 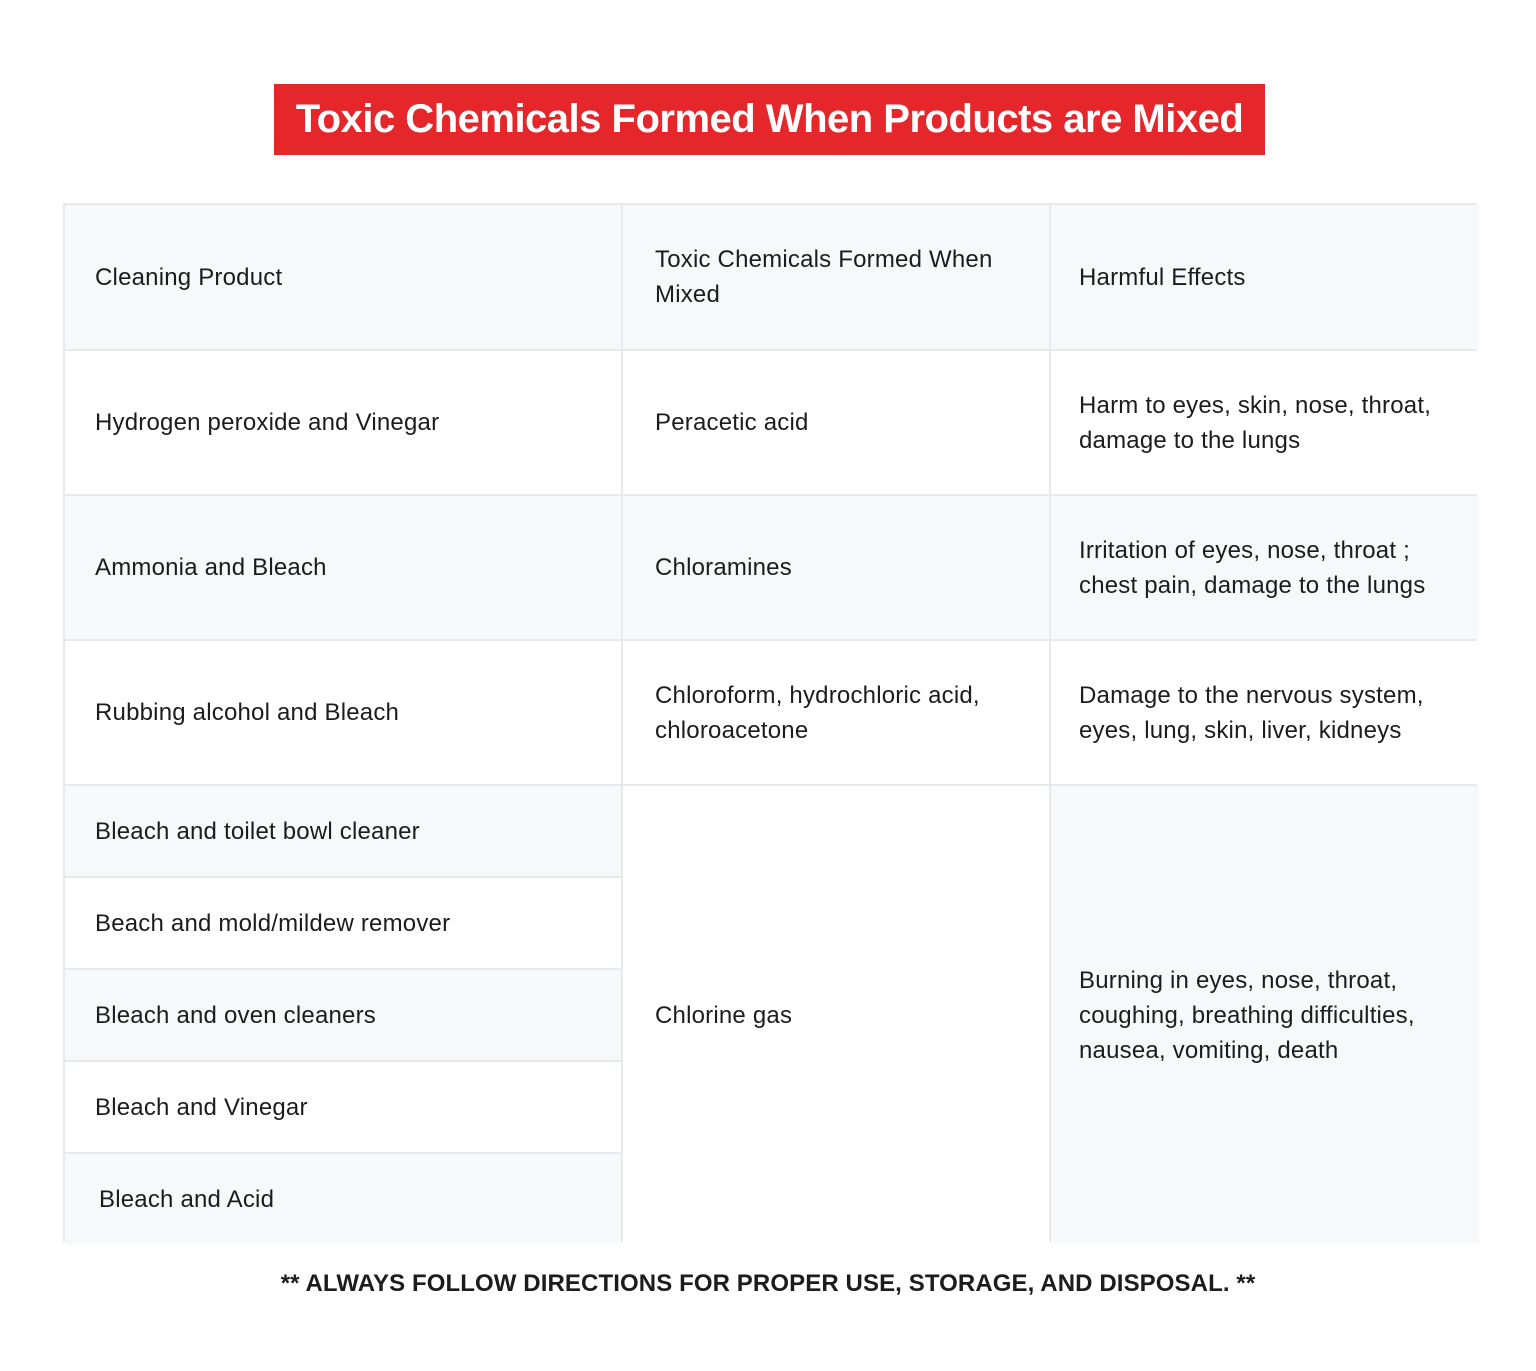 What do you see at coordinates (343, 831) in the screenshot?
I see `chlorine-product-item: Bleach and toilet bowl cleaner` at bounding box center [343, 831].